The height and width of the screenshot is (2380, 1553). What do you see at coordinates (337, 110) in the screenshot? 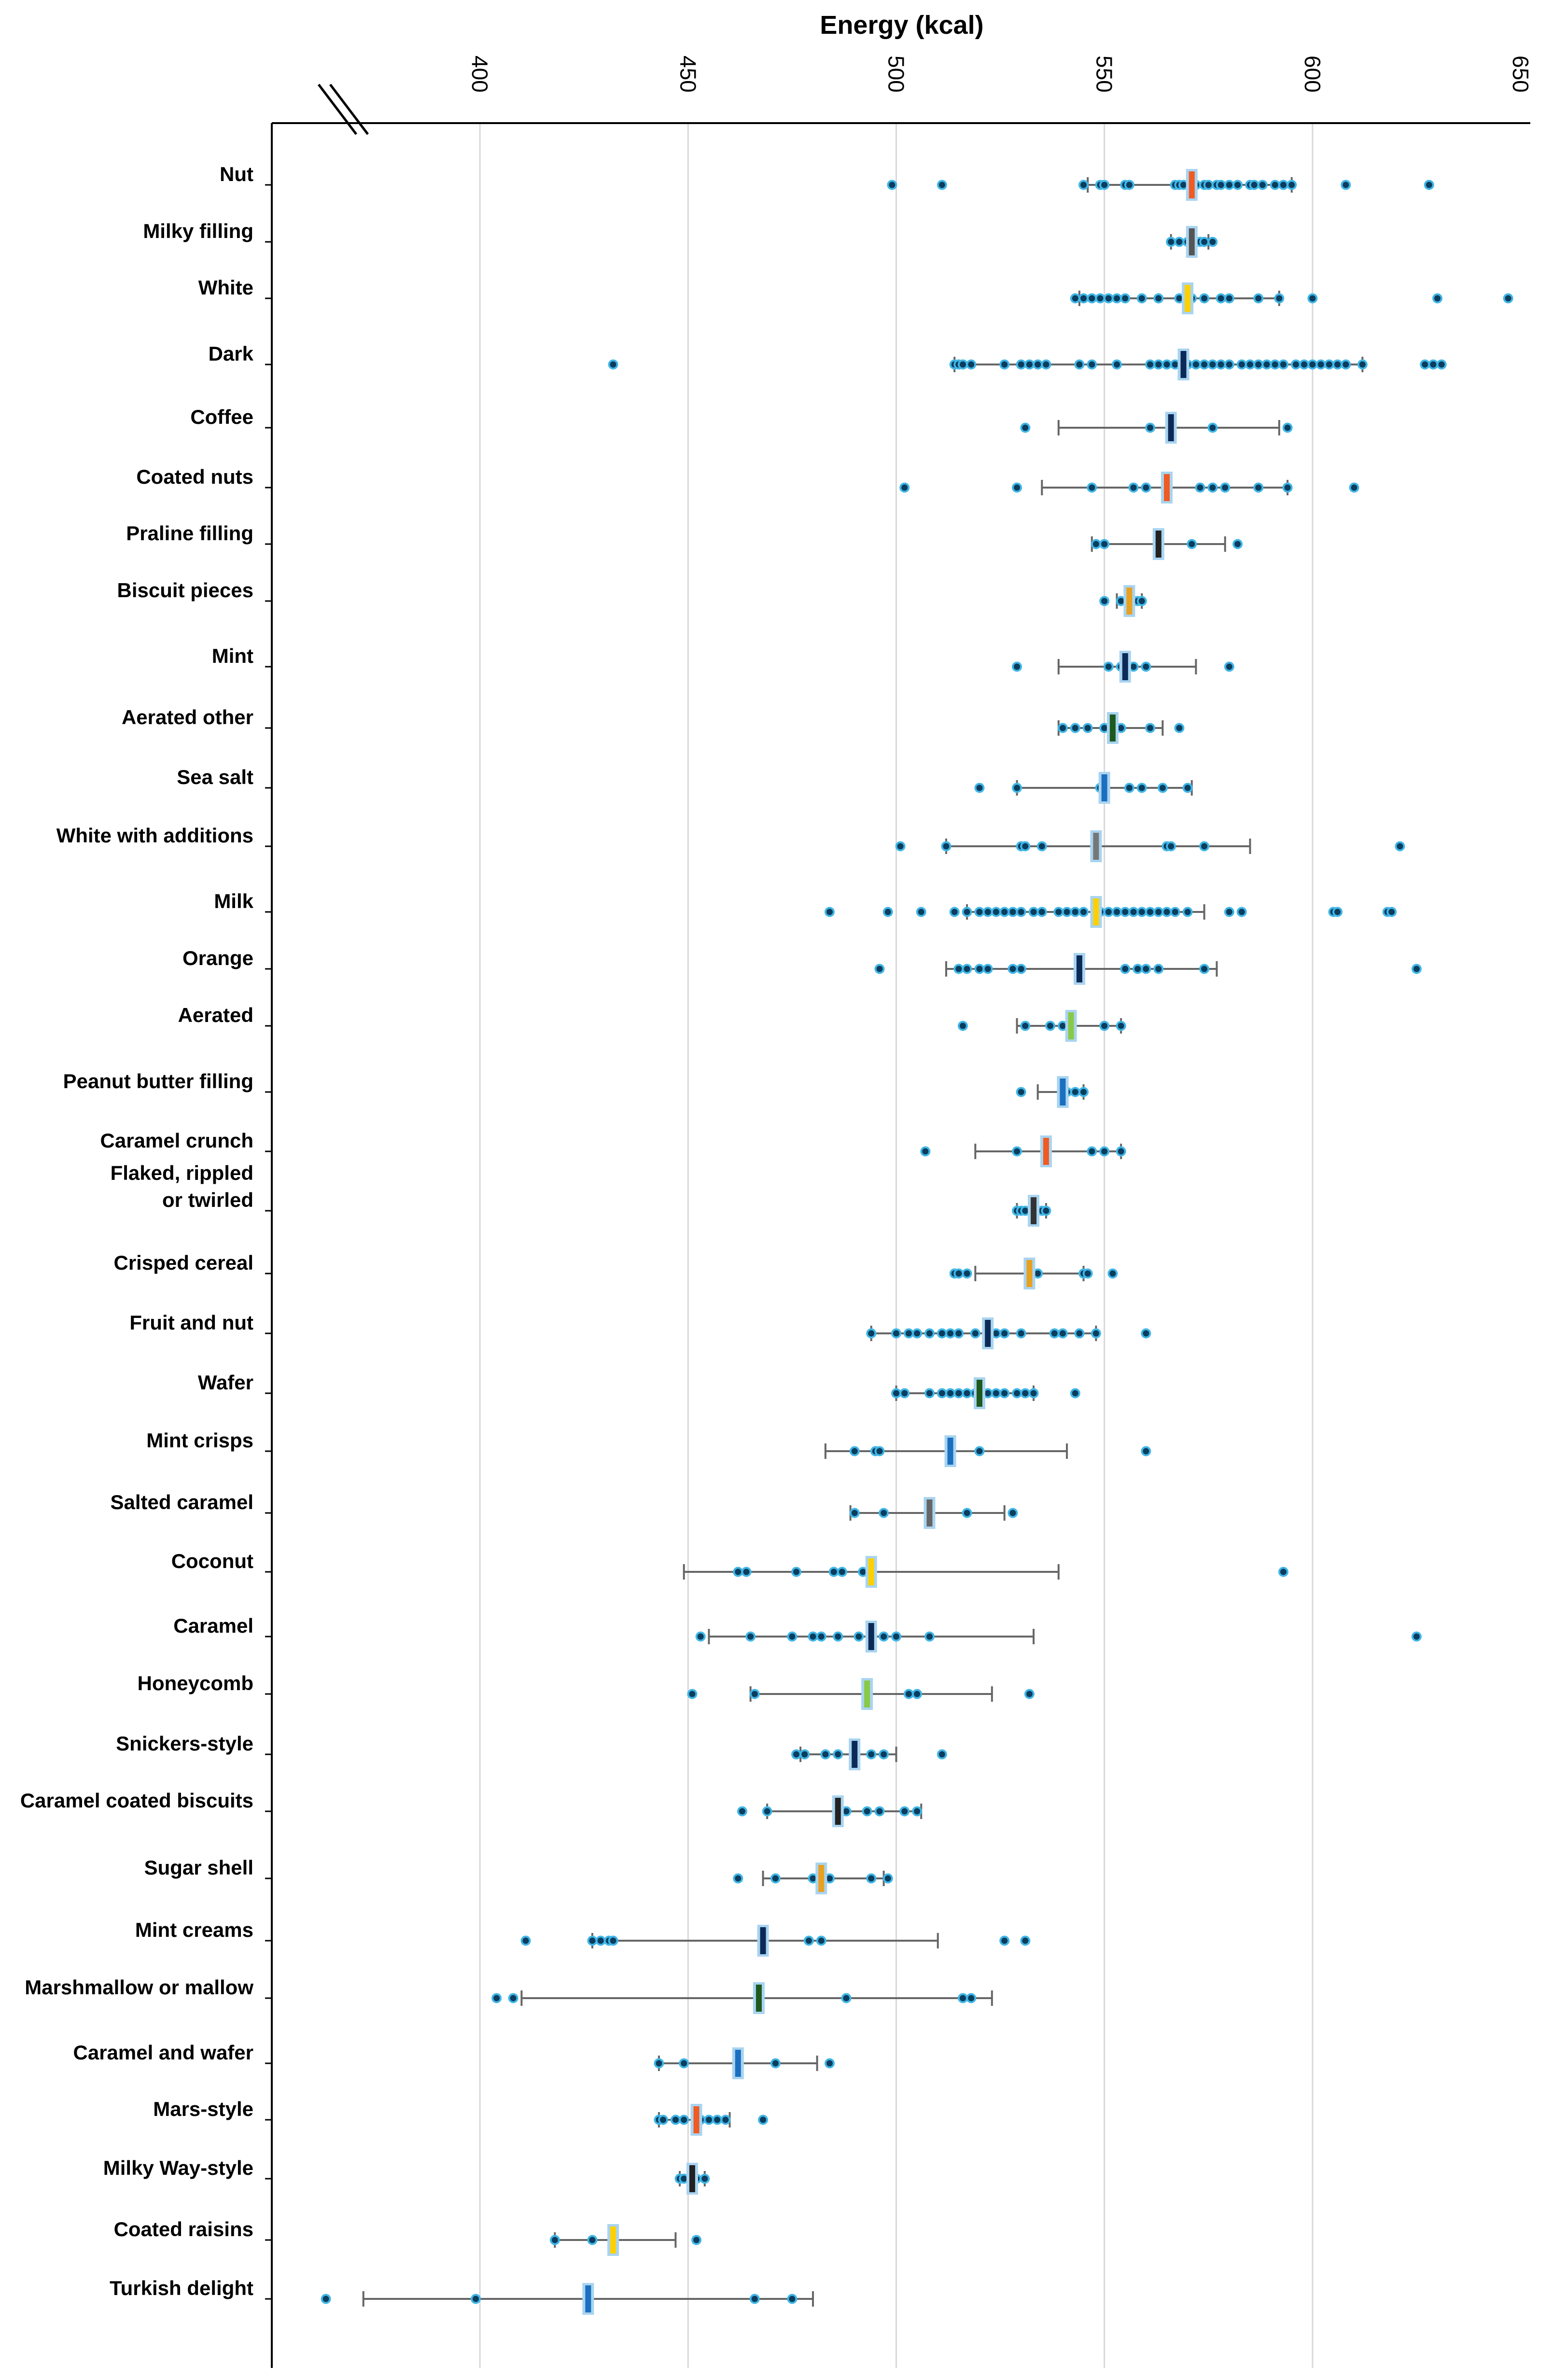
I see `axis-break-mark` at bounding box center [337, 110].